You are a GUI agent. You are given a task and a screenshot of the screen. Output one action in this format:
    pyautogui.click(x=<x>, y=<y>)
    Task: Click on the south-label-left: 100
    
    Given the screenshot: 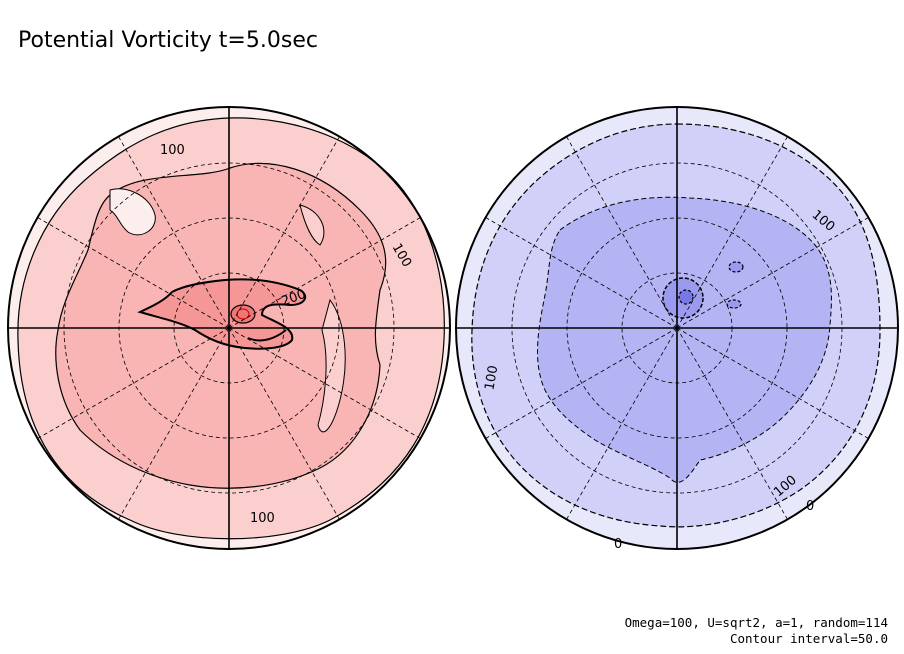 What is the action you would take?
    pyautogui.click(x=491, y=377)
    